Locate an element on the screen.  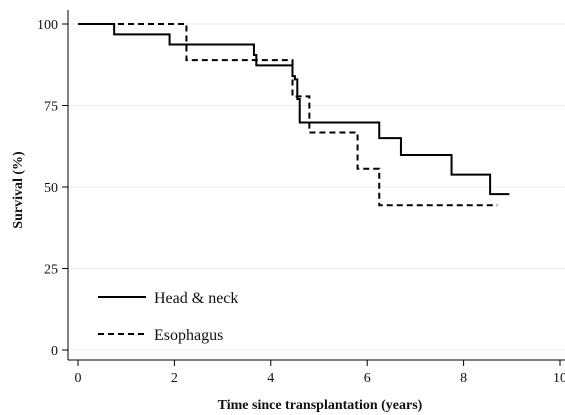
y-tick-label-0: 0 is located at coordinates (54, 351).